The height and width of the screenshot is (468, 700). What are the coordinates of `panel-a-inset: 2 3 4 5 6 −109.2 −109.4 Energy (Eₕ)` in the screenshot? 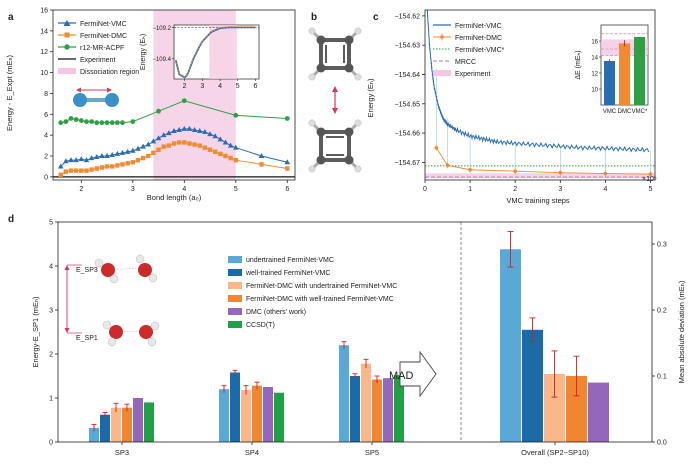 It's located at (200, 57).